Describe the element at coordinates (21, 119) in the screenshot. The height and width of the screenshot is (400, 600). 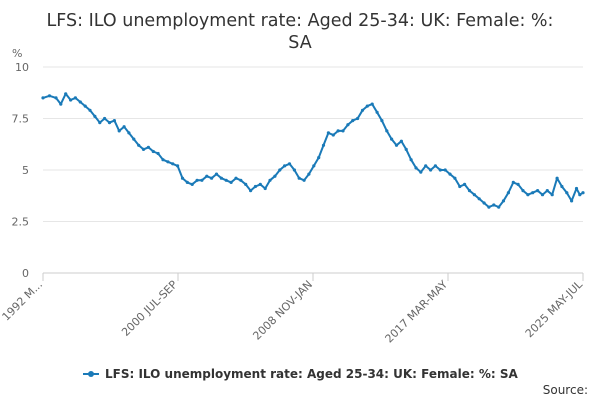
I see `y-tick-label: 7.5` at that location.